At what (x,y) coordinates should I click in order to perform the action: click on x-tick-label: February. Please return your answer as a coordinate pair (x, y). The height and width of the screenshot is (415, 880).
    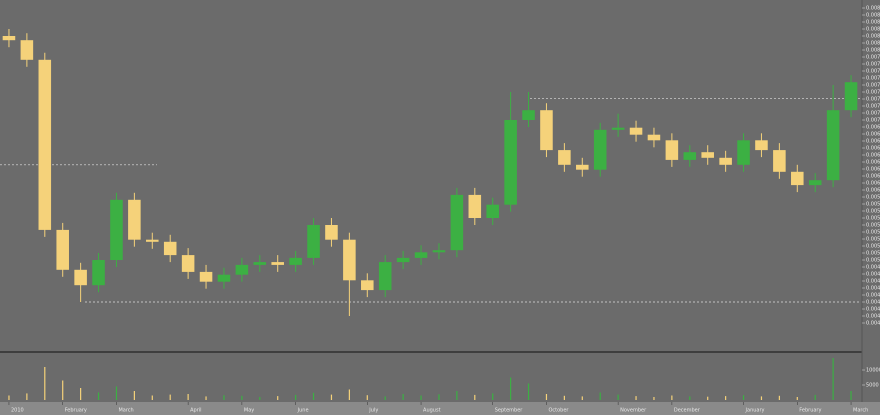
    Looking at the image, I should click on (76, 411).